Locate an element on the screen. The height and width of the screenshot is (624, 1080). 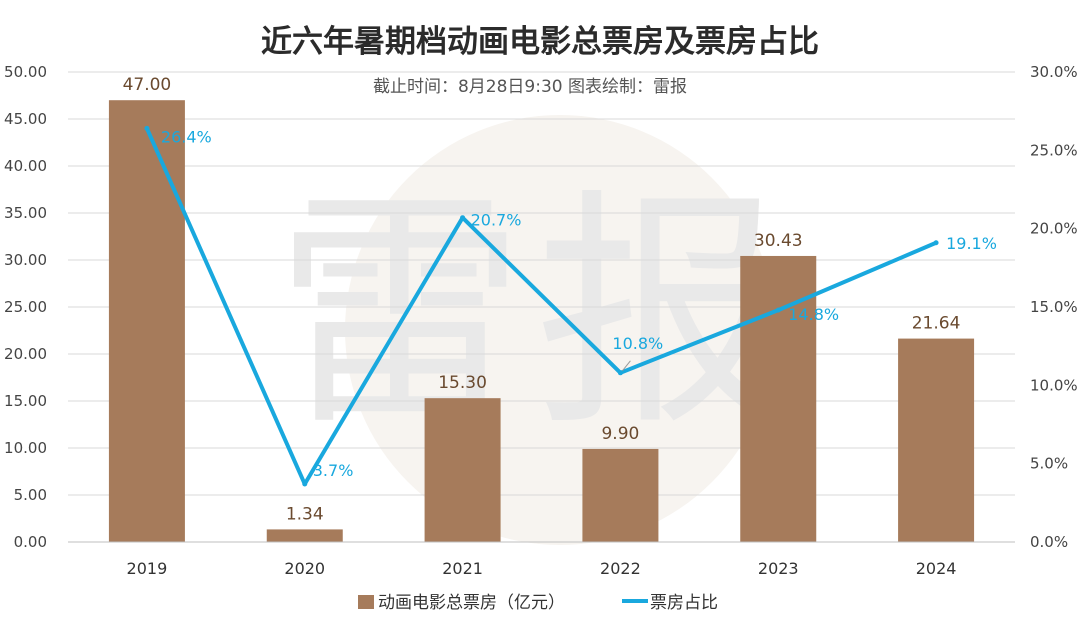
x-tick-label: 2019 is located at coordinates (147, 568).